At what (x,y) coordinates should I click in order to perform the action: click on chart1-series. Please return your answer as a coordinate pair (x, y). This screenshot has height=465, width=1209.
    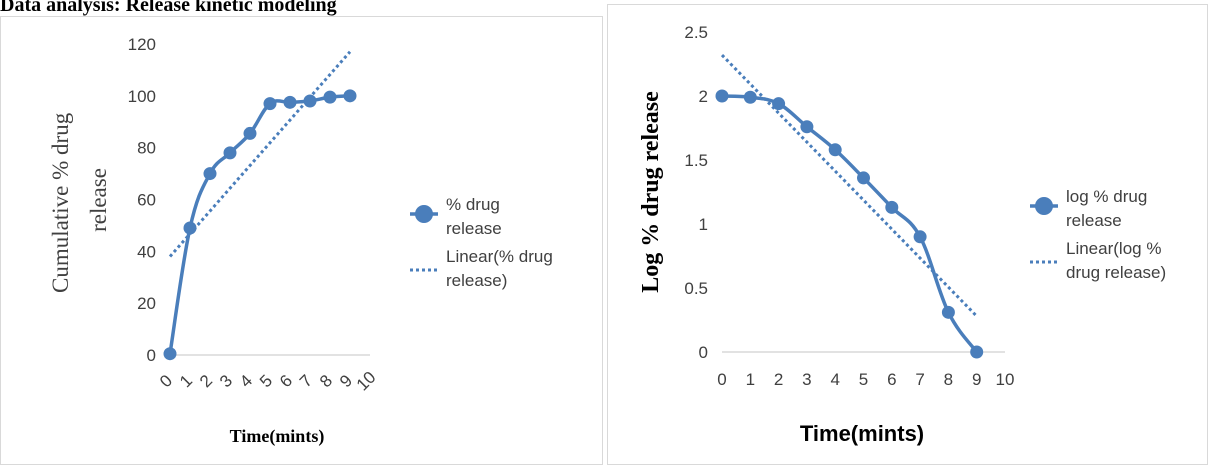
    Looking at the image, I should click on (260, 225).